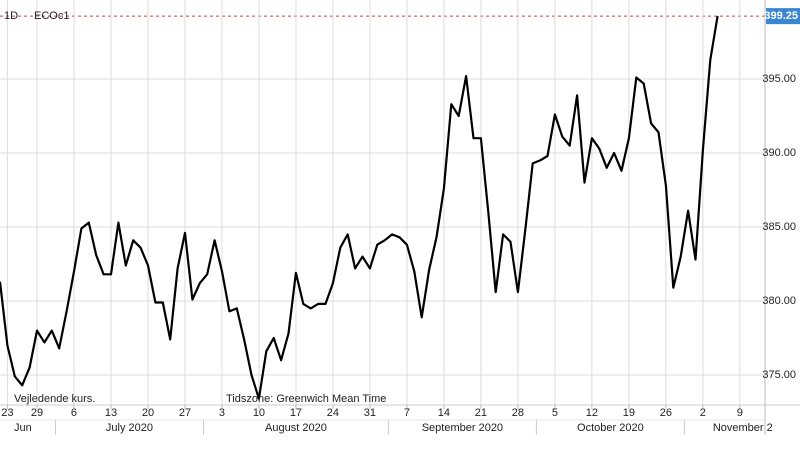 The width and height of the screenshot is (800, 450). Describe the element at coordinates (779, 79) in the screenshot. I see `y-tick-label: 395.00` at that location.